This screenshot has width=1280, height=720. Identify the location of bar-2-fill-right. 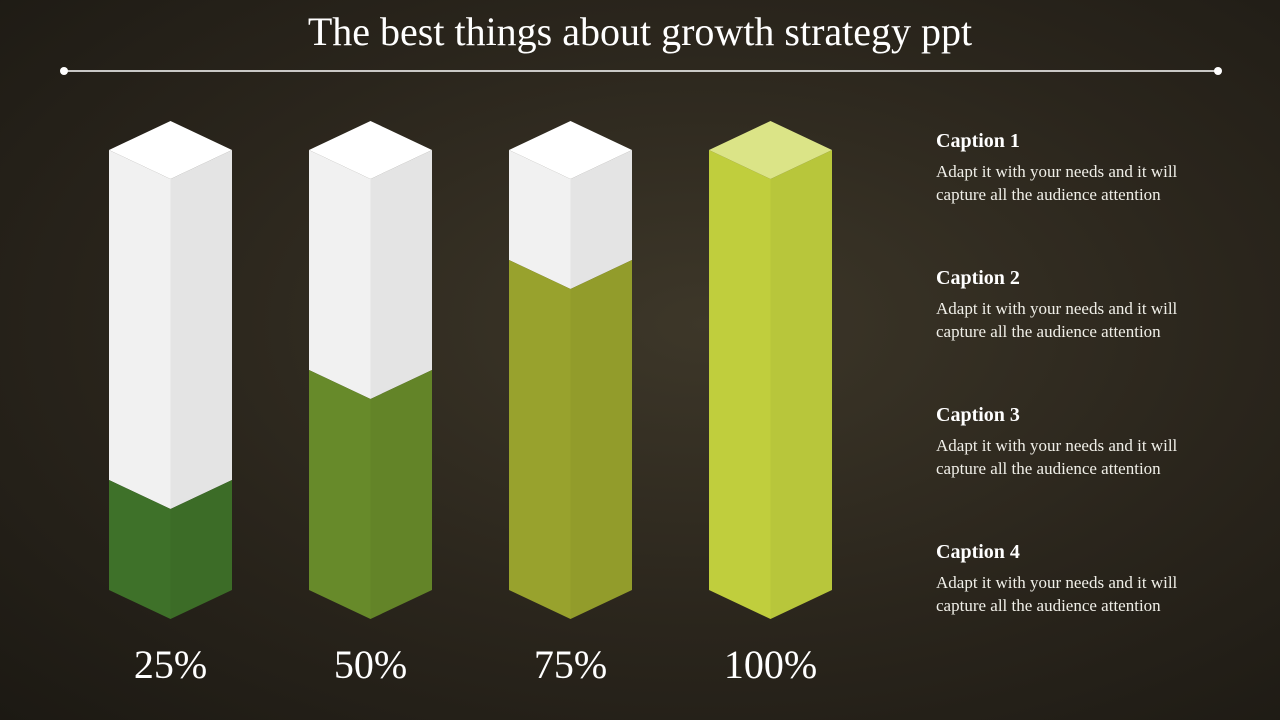
(401, 494).